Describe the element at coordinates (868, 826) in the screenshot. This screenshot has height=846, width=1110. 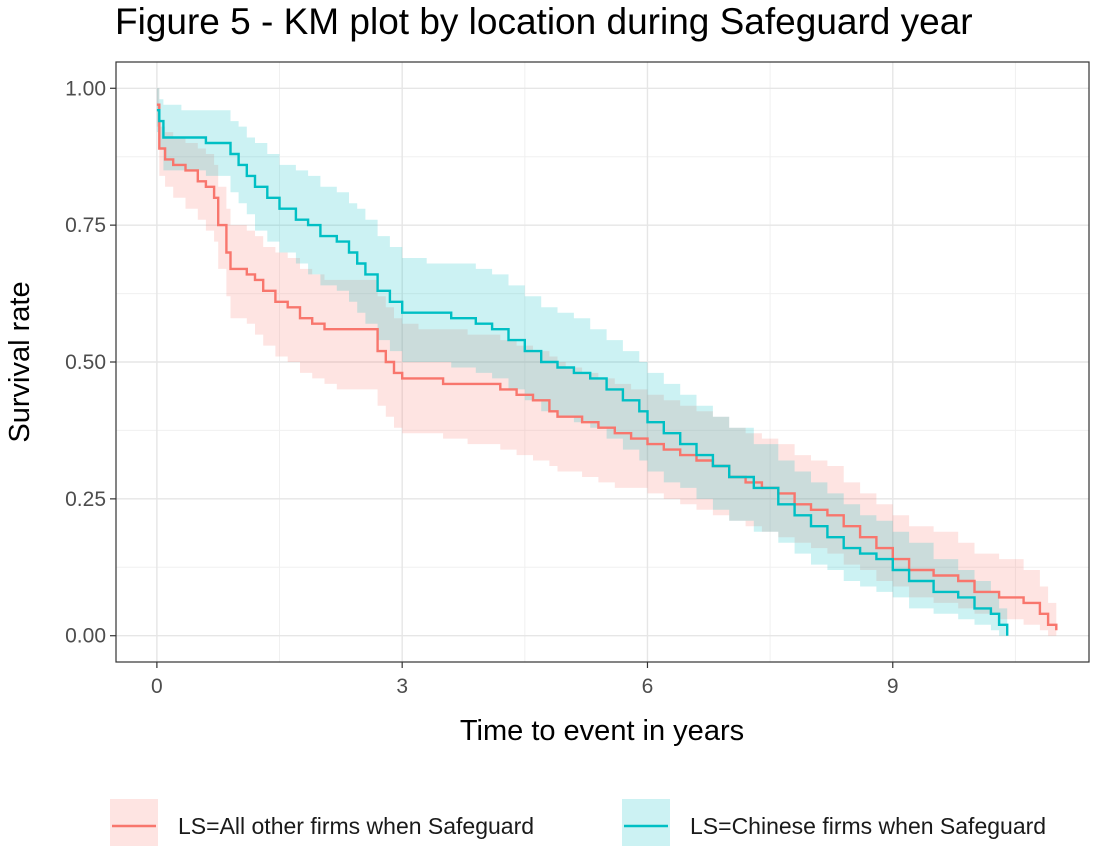
I see `legend-label-chinese: LS=Chinese firms when Safeguard` at that location.